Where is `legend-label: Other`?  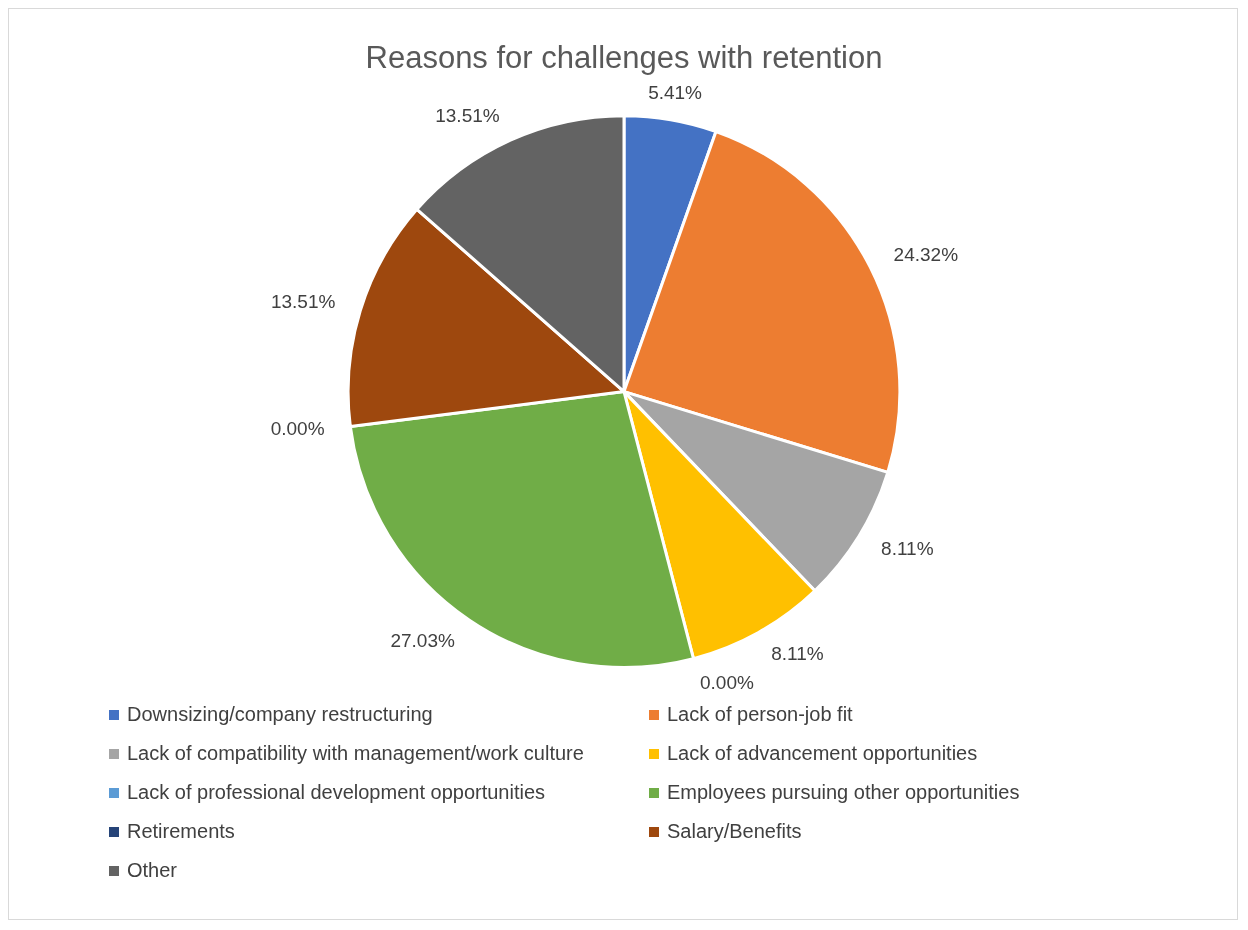
legend-label: Other is located at coordinates (152, 870).